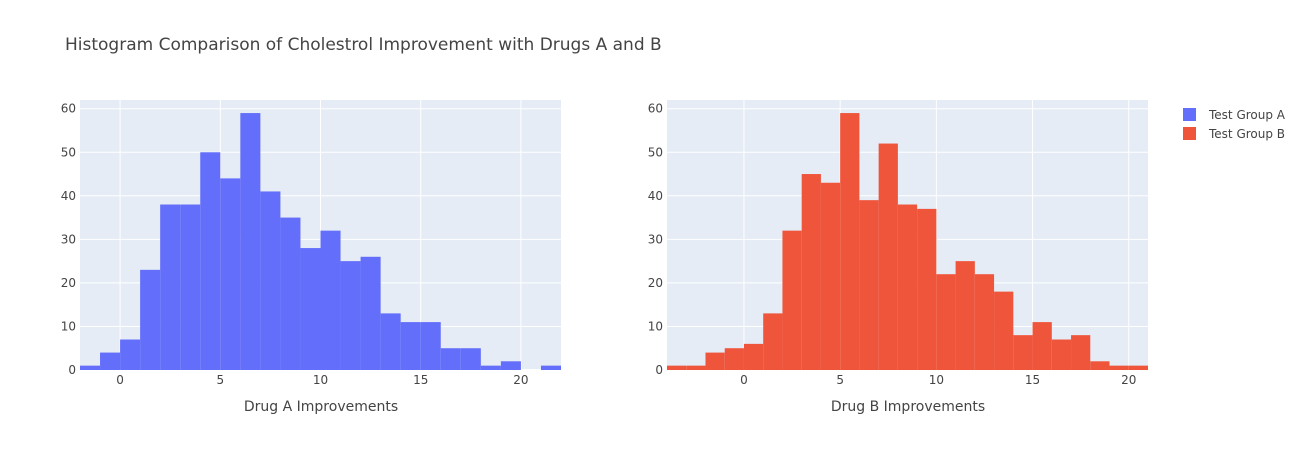 The width and height of the screenshot is (1306, 454). I want to click on x-axis-title-drug-a: Drug A Improvements, so click(321, 407).